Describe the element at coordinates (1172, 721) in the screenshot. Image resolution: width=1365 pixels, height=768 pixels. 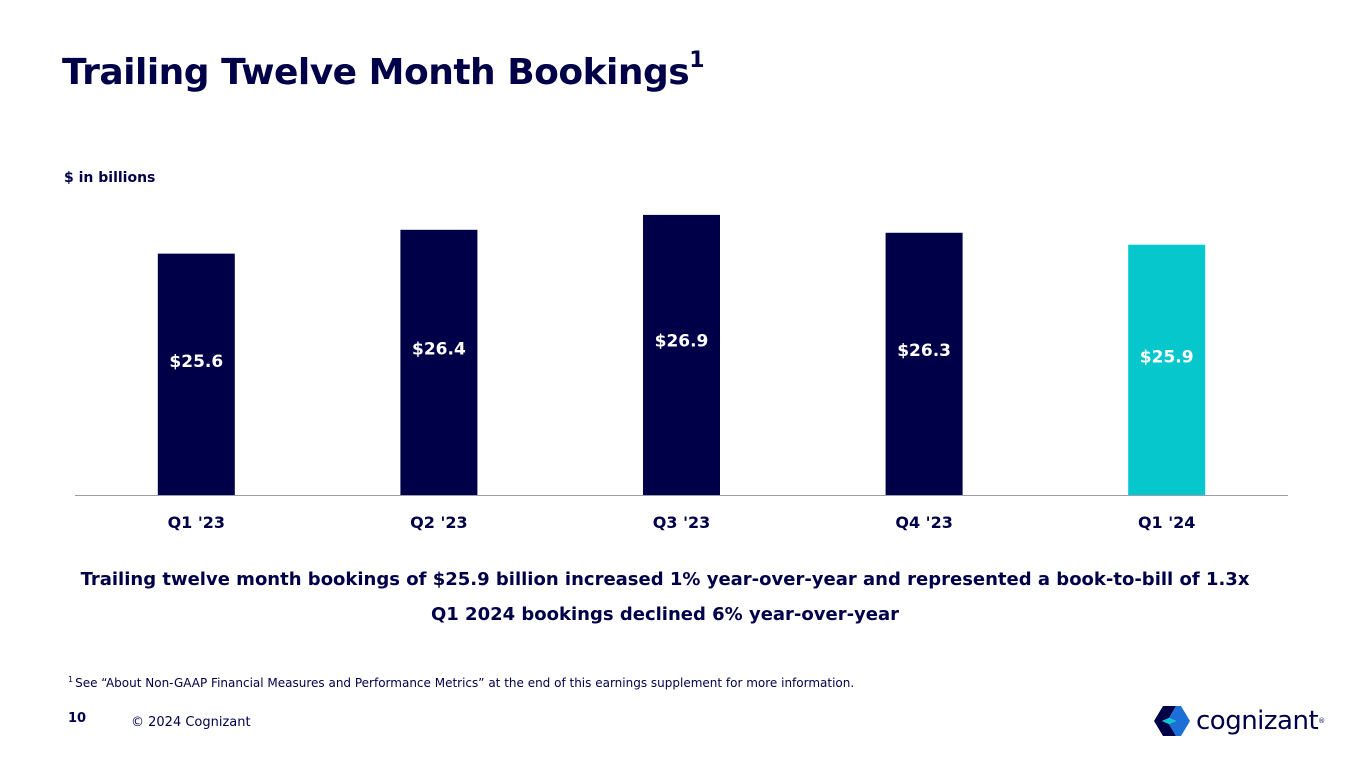
I see `cognizant-logo-icon` at that location.